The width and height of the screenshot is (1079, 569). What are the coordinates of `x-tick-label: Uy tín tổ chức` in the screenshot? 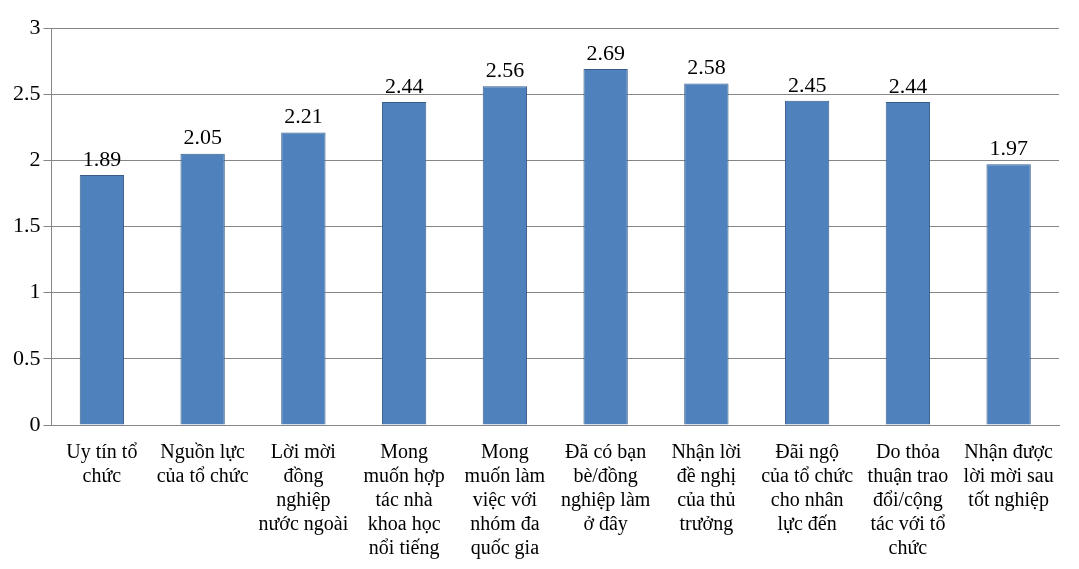 It's located at (102, 463).